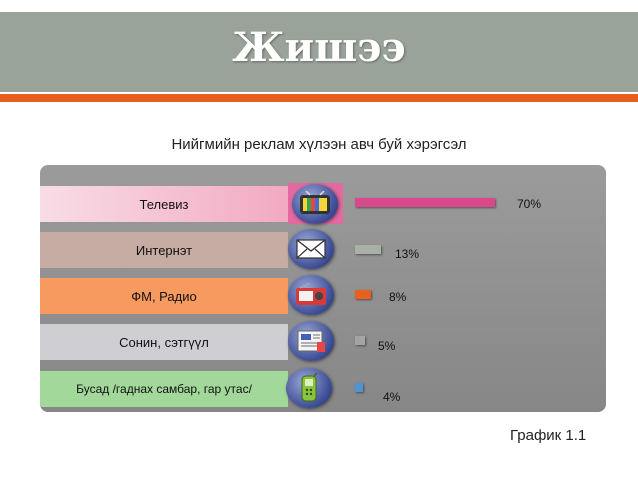 The width and height of the screenshot is (638, 479). What do you see at coordinates (319, 98) in the screenshot?
I see `title-underline` at bounding box center [319, 98].